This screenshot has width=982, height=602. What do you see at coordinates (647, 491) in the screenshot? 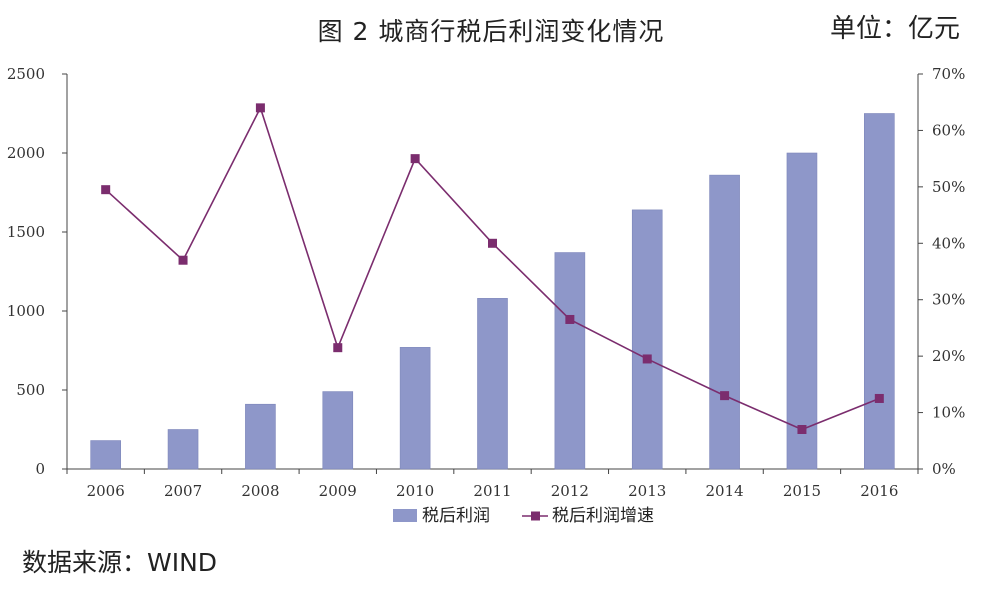
I see `x-tick-label: 2013` at bounding box center [647, 491].